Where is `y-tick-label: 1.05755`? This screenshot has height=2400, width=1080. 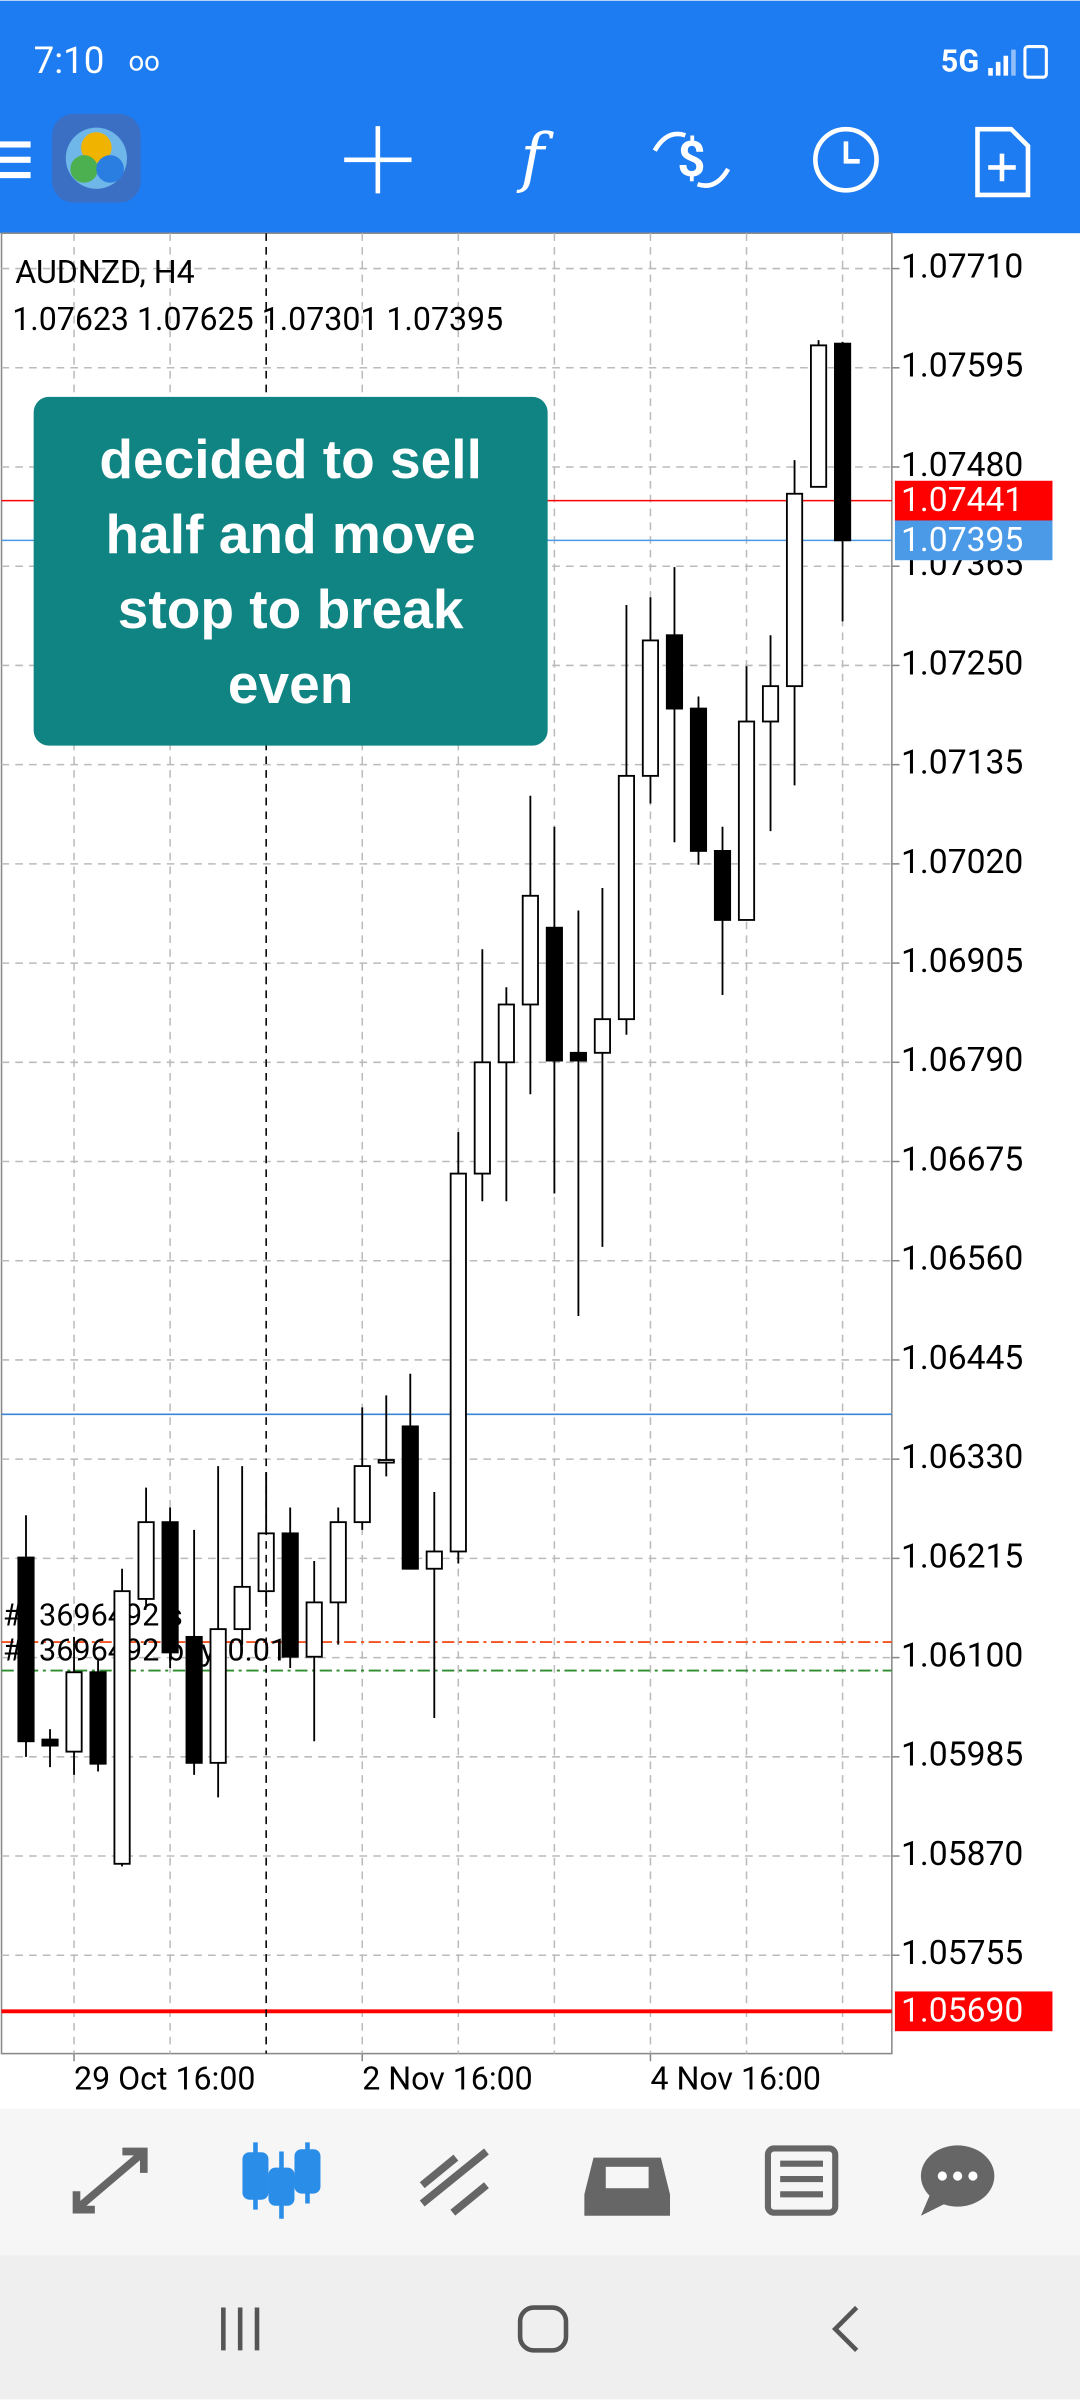
y-tick-label: 1.05755 is located at coordinates (962, 1953).